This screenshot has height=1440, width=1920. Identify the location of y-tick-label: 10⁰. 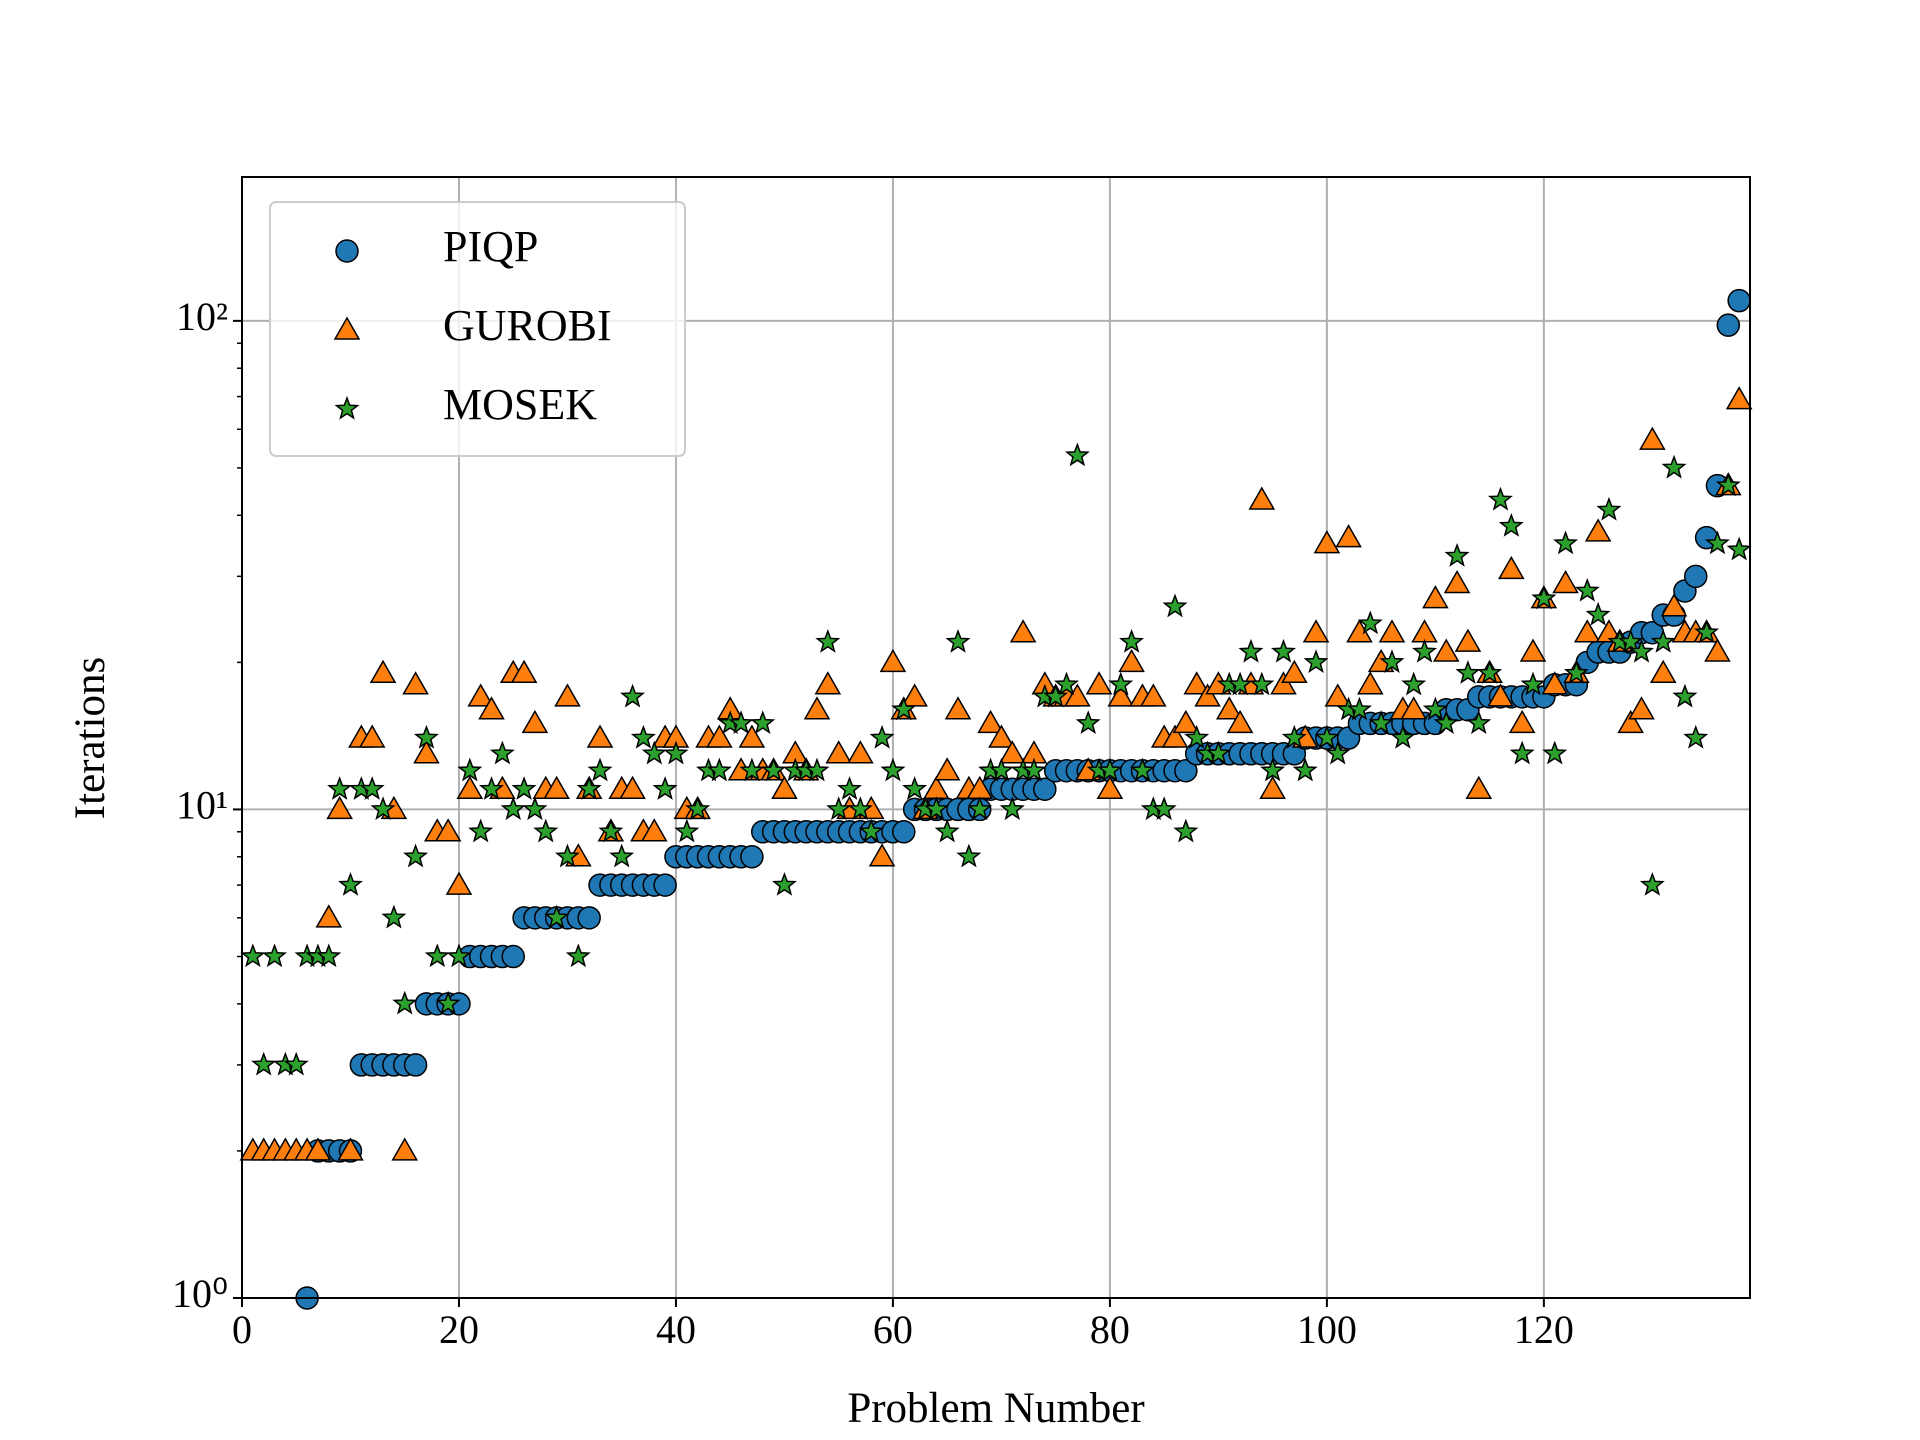
(200, 1293).